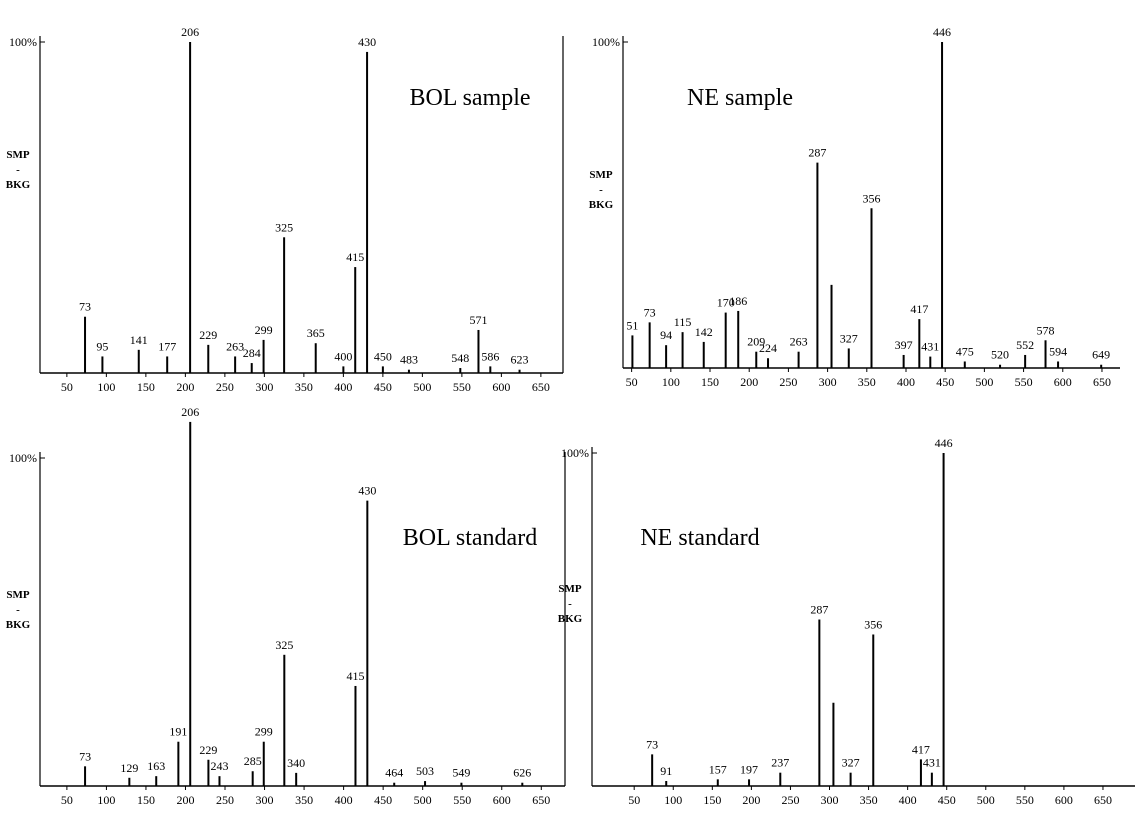 The height and width of the screenshot is (814, 1138). What do you see at coordinates (478, 320) in the screenshot?
I see `peak-label: 571` at bounding box center [478, 320].